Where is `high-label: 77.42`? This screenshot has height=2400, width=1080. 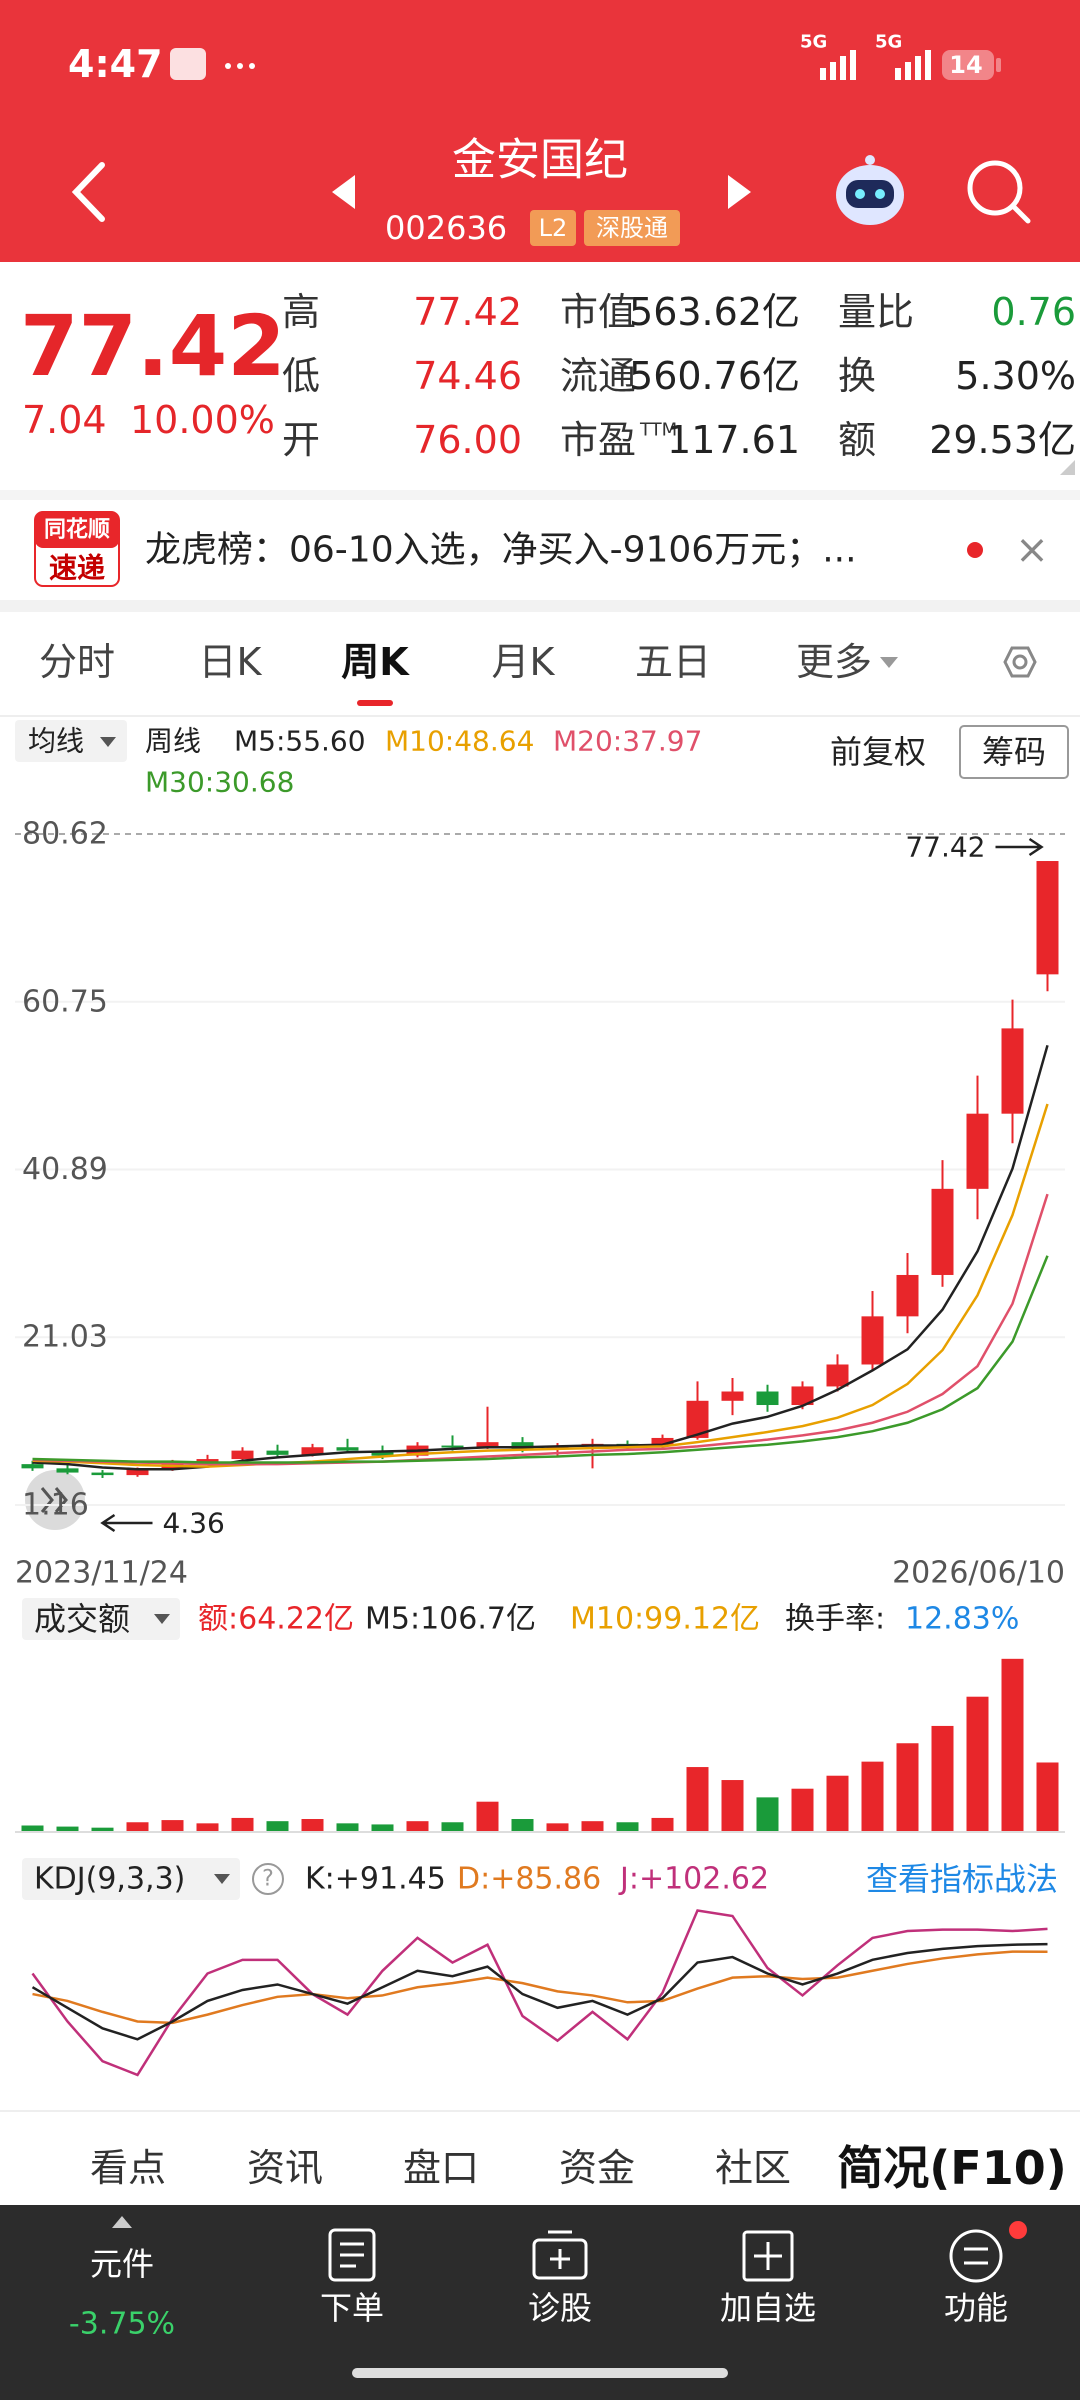
high-label: 77.42 is located at coordinates (945, 847).